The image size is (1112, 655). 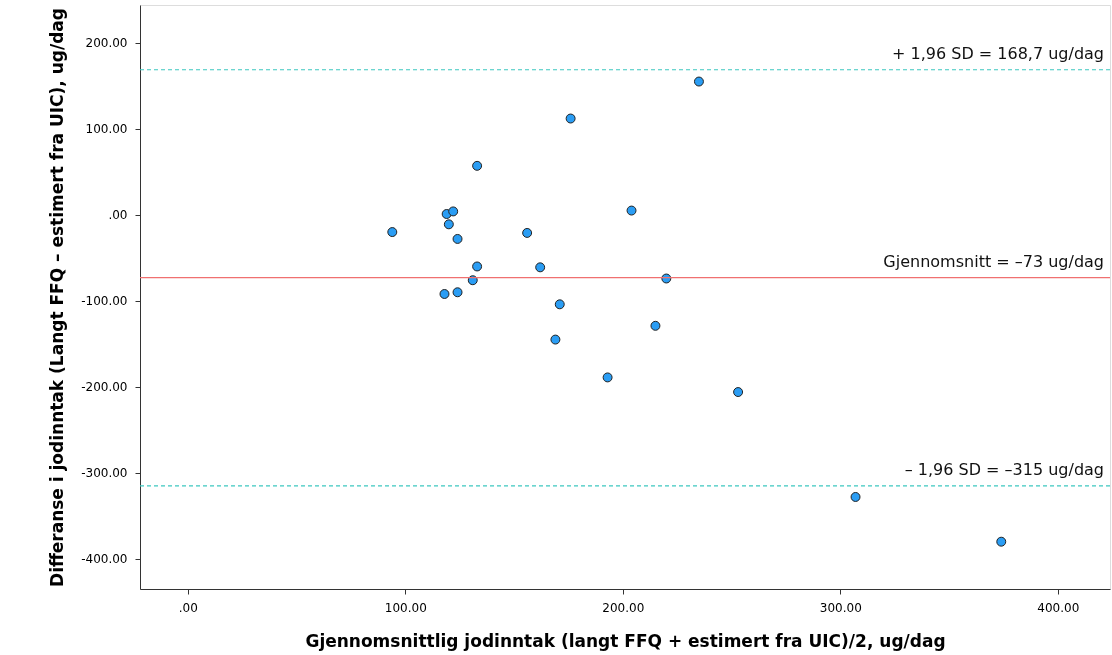 I want to click on y-tick-label: -300.00, so click(x=104, y=473).